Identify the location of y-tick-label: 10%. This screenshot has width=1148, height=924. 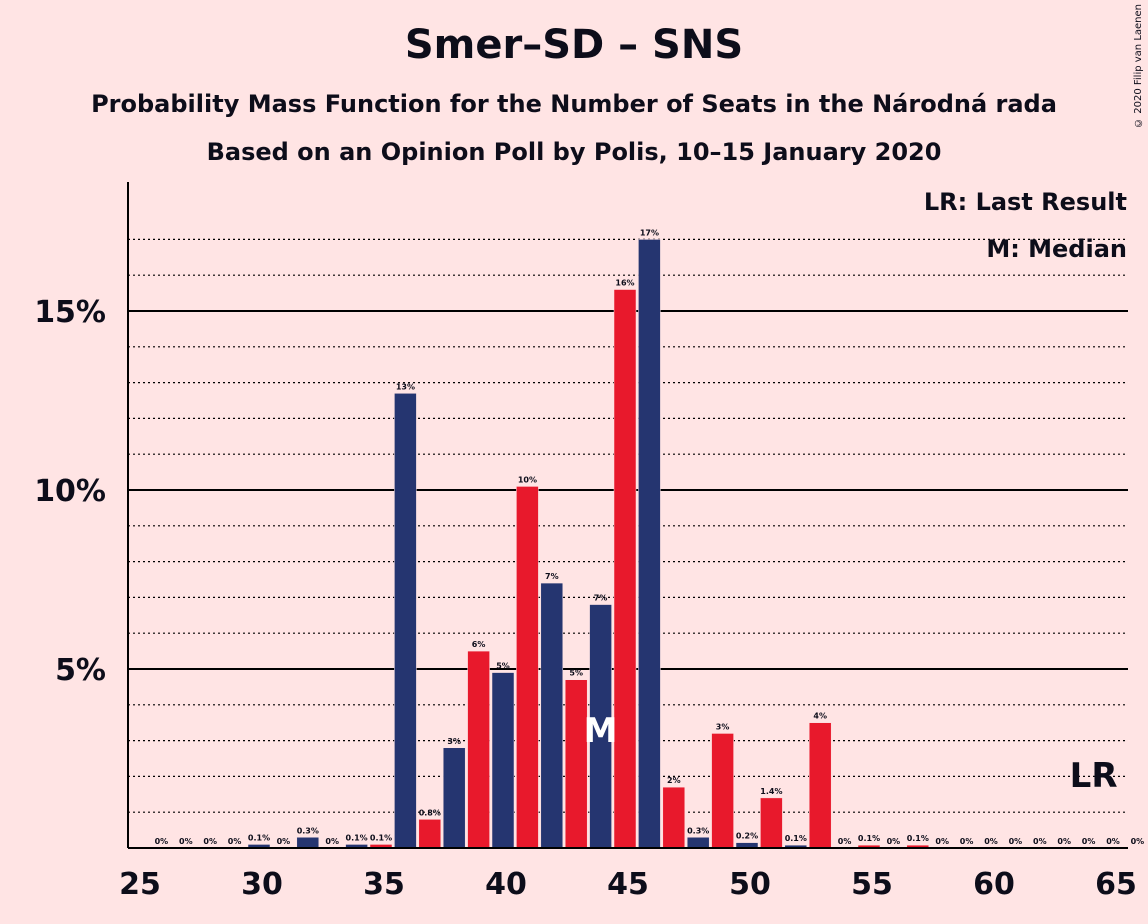
(70, 491).